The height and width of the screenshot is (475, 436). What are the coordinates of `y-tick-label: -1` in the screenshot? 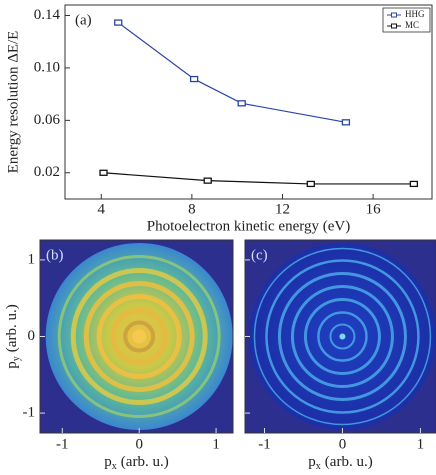 It's located at (29, 413).